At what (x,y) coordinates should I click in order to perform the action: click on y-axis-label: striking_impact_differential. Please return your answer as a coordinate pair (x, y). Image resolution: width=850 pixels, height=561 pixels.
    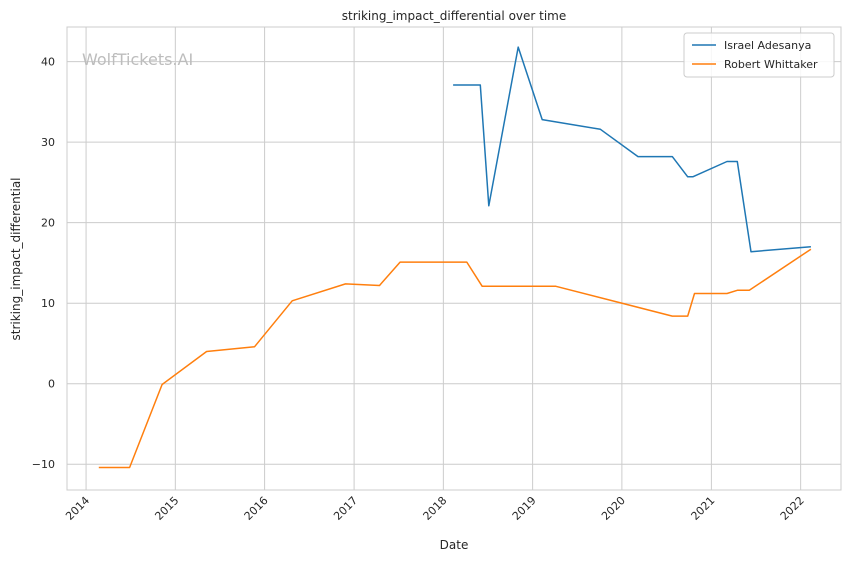
    Looking at the image, I should click on (16, 258).